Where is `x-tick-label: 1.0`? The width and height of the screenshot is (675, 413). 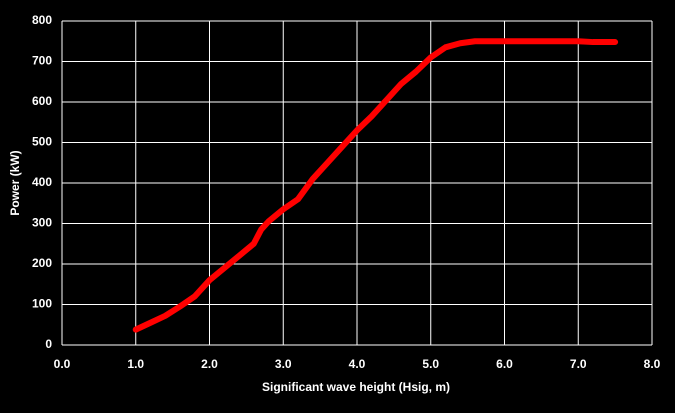
x-tick-label: 1.0 is located at coordinates (135, 364).